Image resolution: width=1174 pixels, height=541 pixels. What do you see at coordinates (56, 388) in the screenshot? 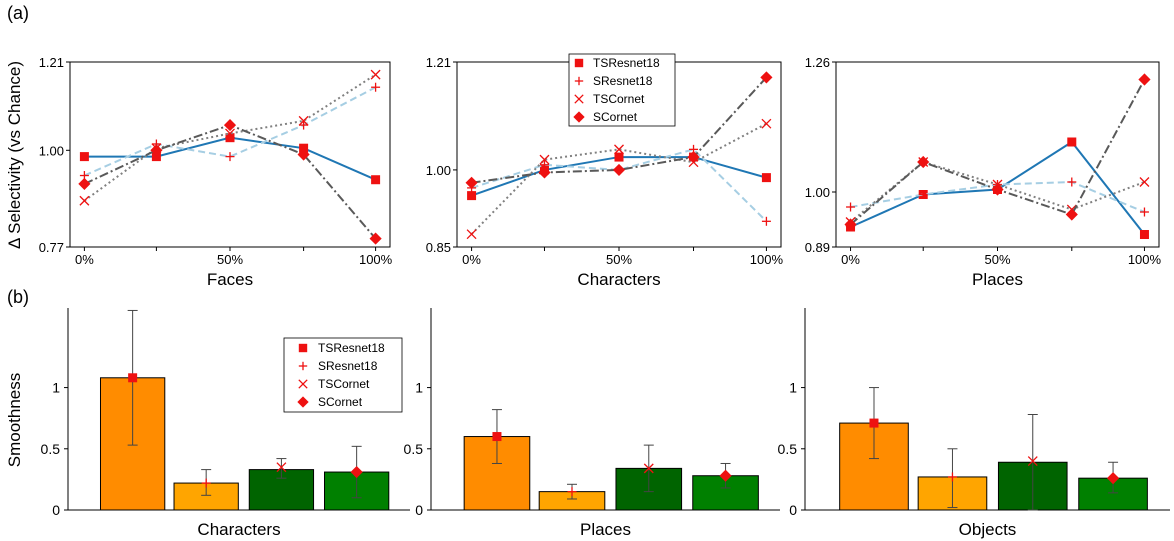
I see `y-tick-label-characters-0: 1` at bounding box center [56, 388].